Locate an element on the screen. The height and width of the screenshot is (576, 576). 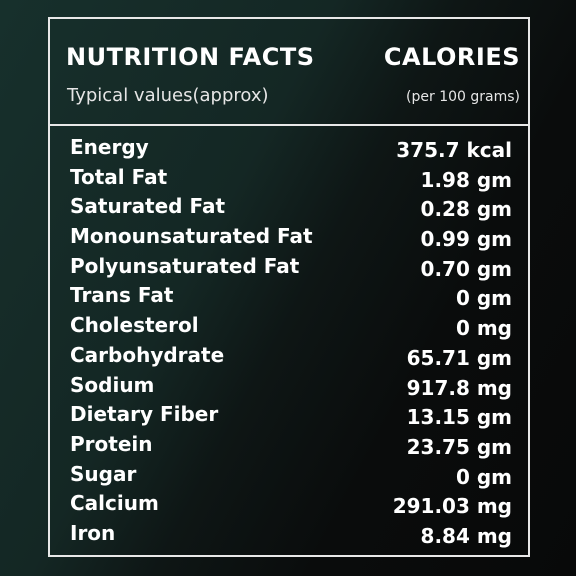
nutrient-row-monounsaturated-fat: Monounsaturated Fat 0.99 gm is located at coordinates (291, 239).